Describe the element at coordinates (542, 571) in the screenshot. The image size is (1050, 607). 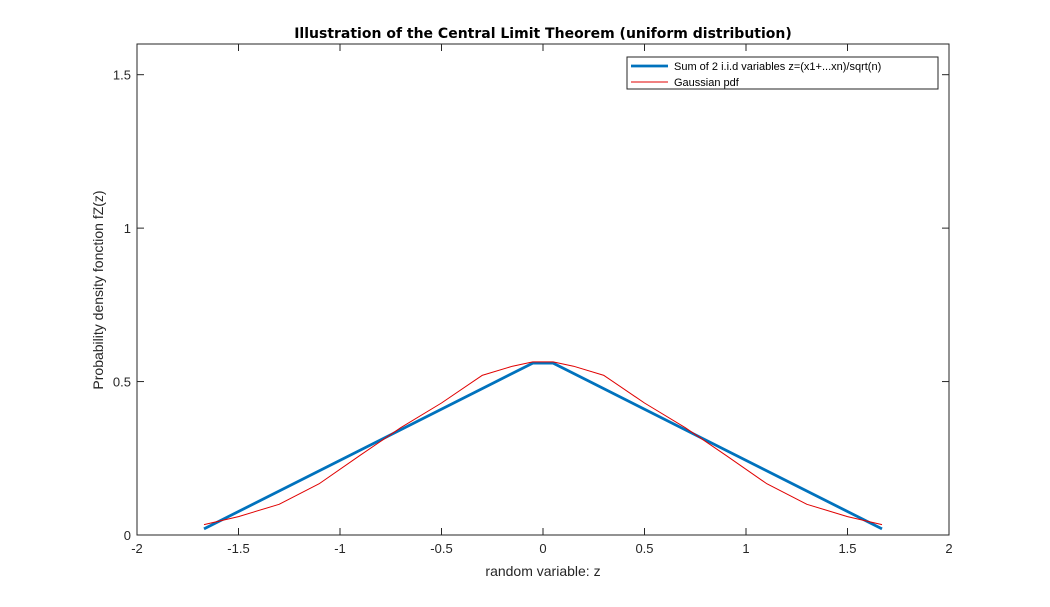
I see `x-axis-label: random variable: z` at that location.